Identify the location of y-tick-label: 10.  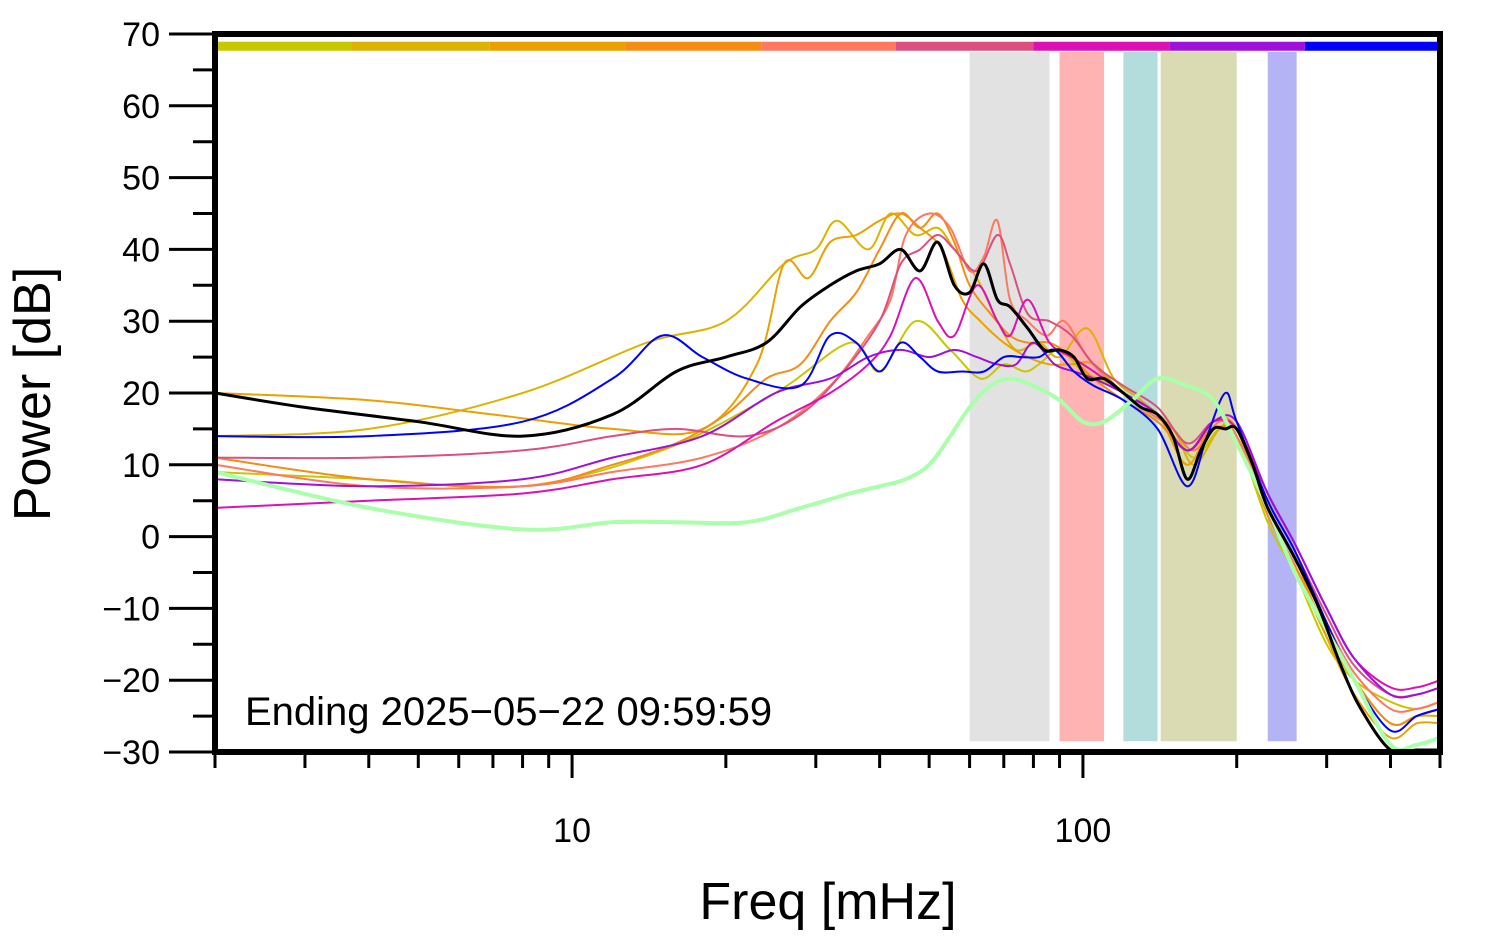
(141, 466).